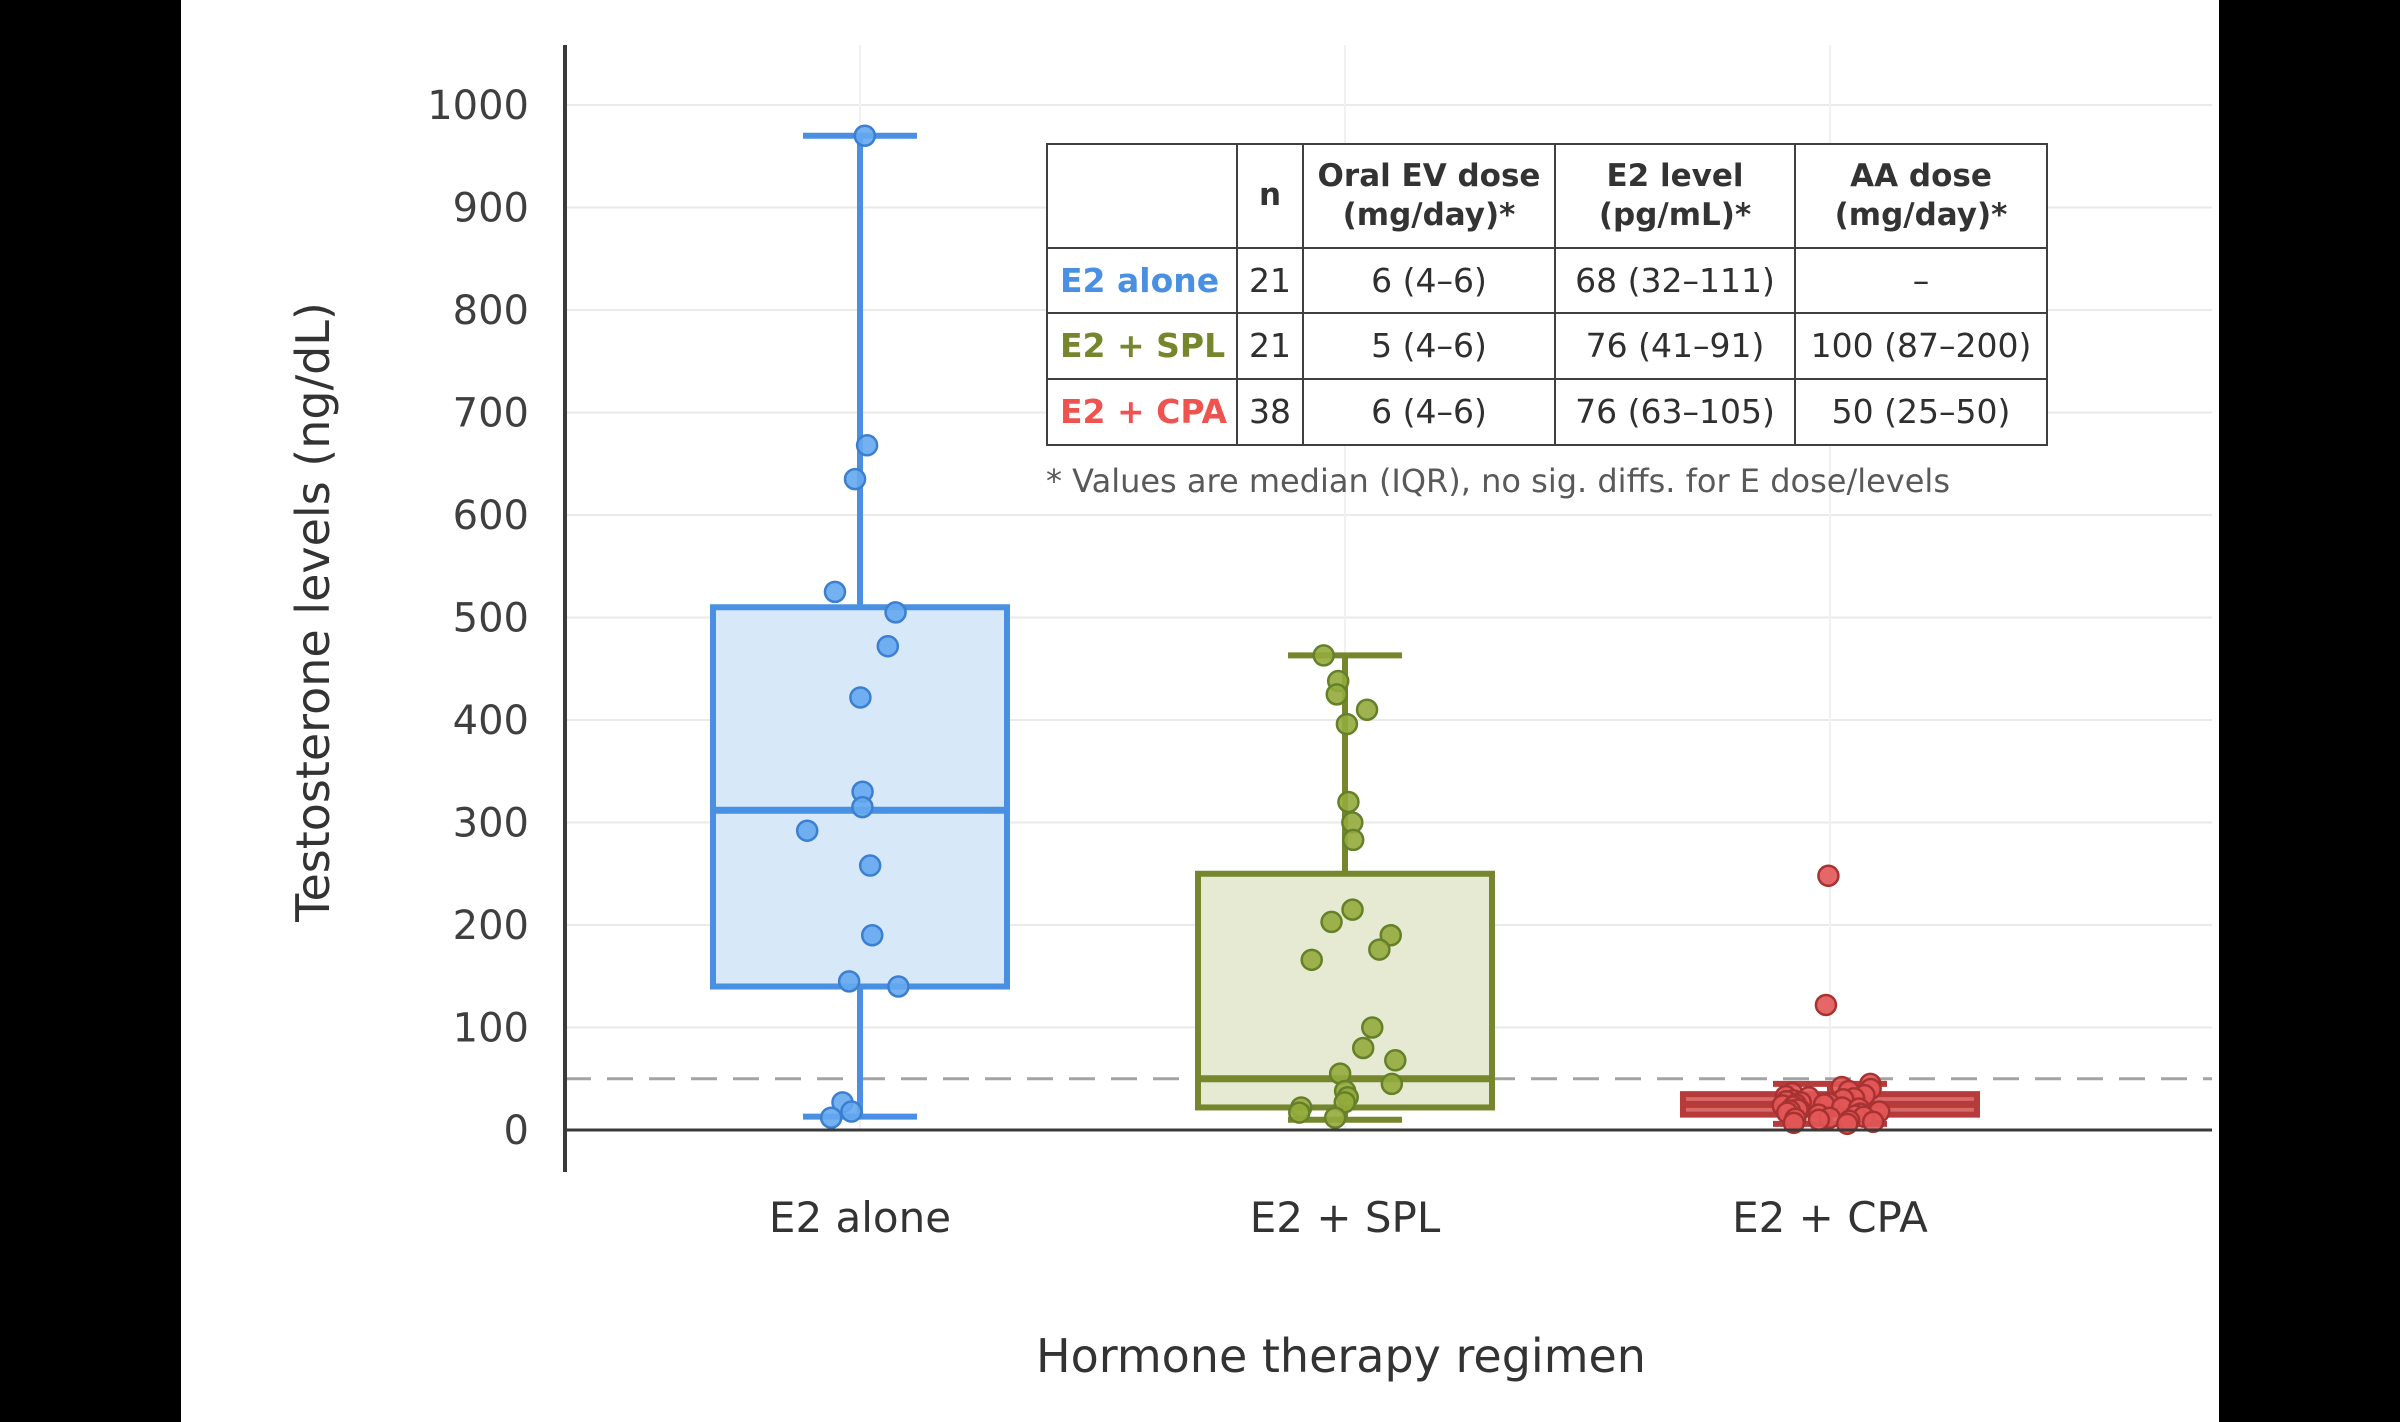  I want to click on y-tick-label: 400, so click(491, 721).